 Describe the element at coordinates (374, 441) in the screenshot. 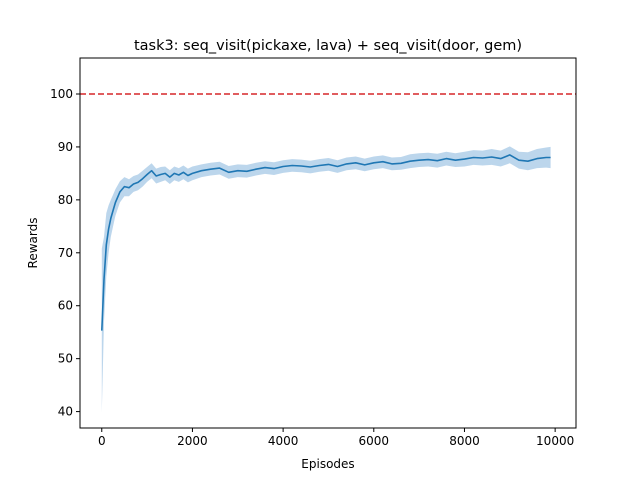

I see `x-tick-label: 6000` at that location.